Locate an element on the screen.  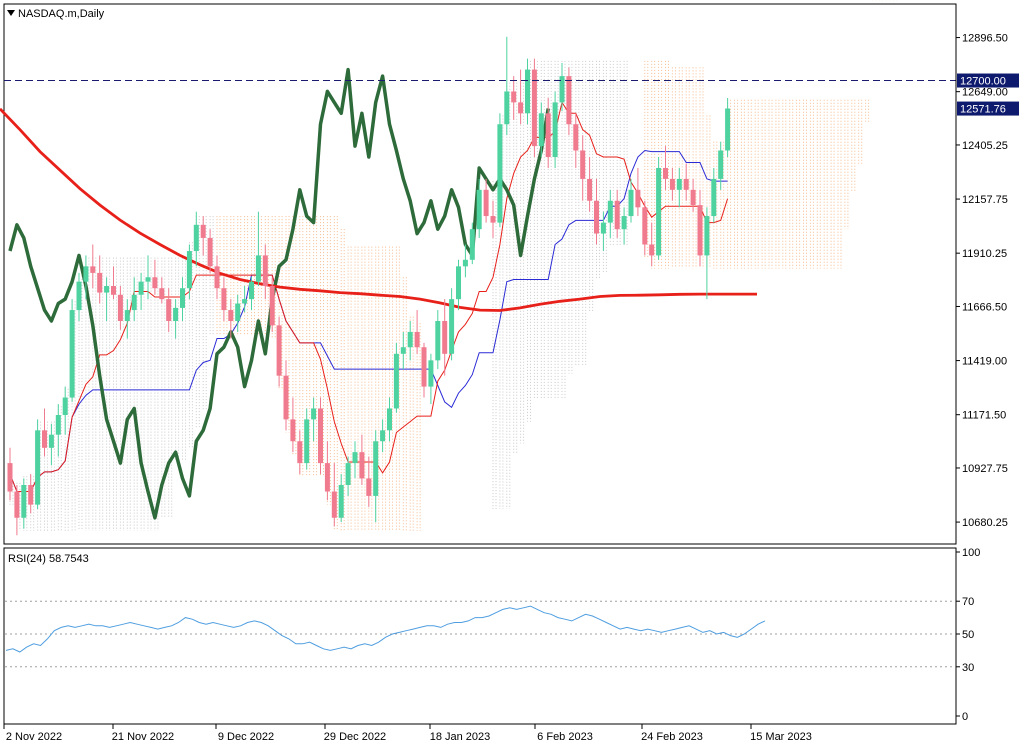
rsi-tick-label: 30 is located at coordinates (968, 668).